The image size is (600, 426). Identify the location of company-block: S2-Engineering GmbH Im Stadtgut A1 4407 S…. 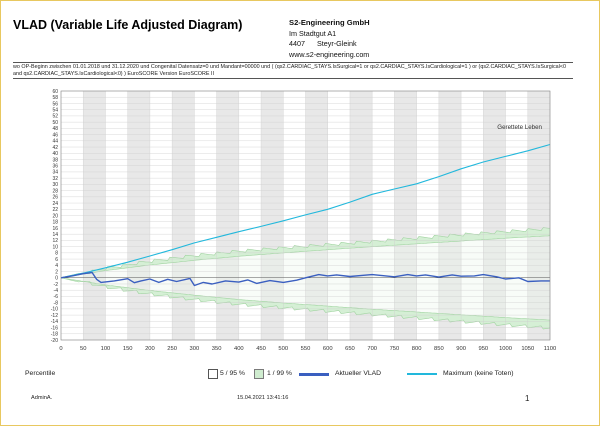
(329, 39).